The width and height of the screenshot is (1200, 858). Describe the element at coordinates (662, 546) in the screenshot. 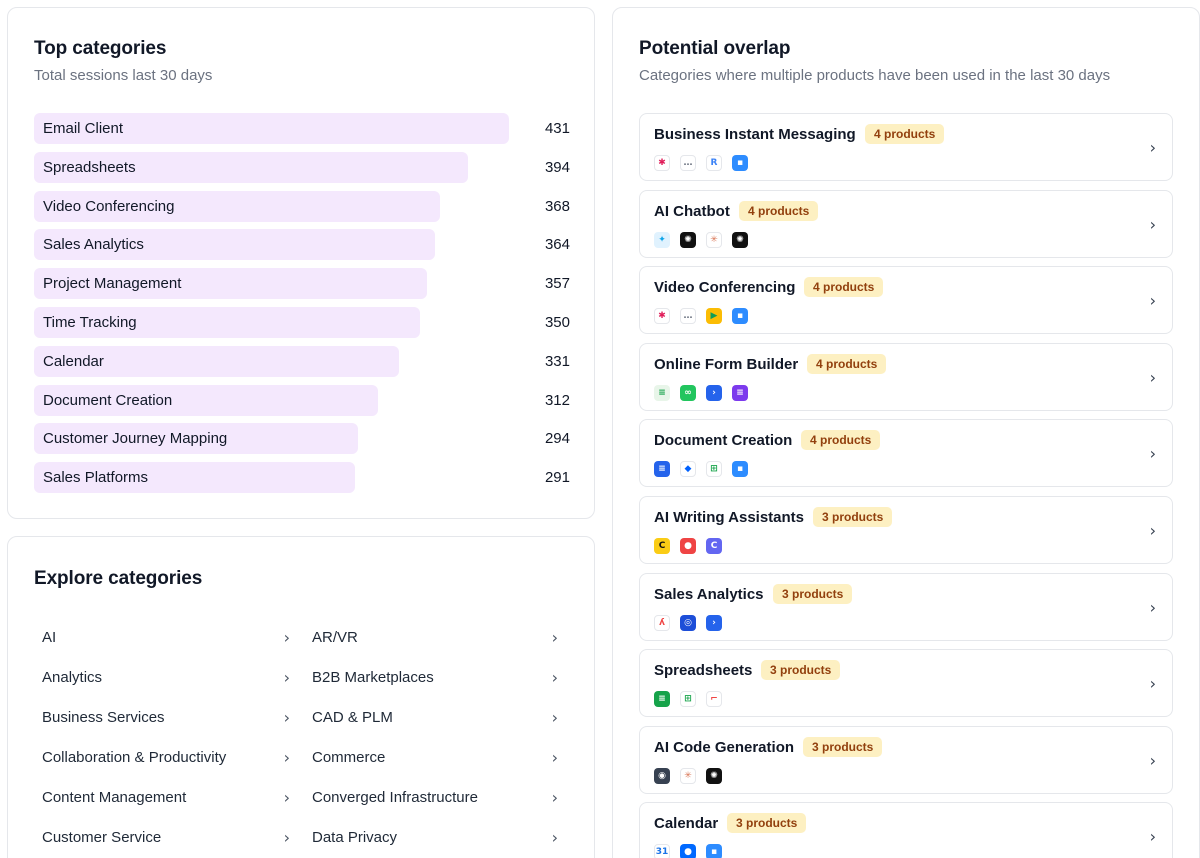

I see `writing-assistant-icon: C` at that location.